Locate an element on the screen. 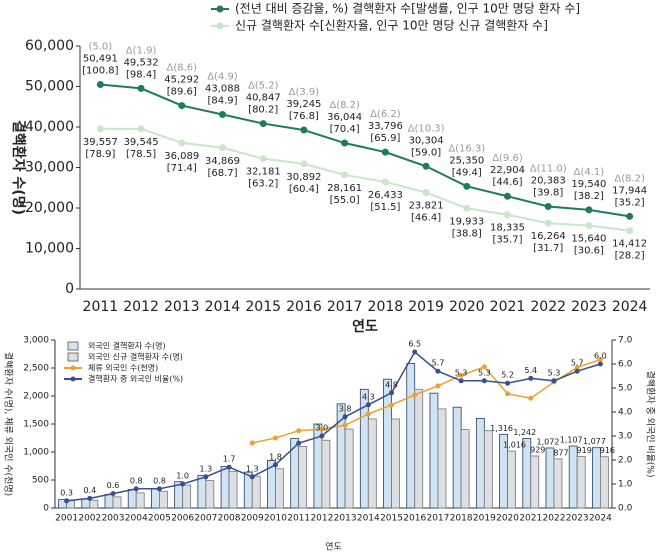 This screenshot has height=555, width=658. value-labels: 32,181 is located at coordinates (263, 172).